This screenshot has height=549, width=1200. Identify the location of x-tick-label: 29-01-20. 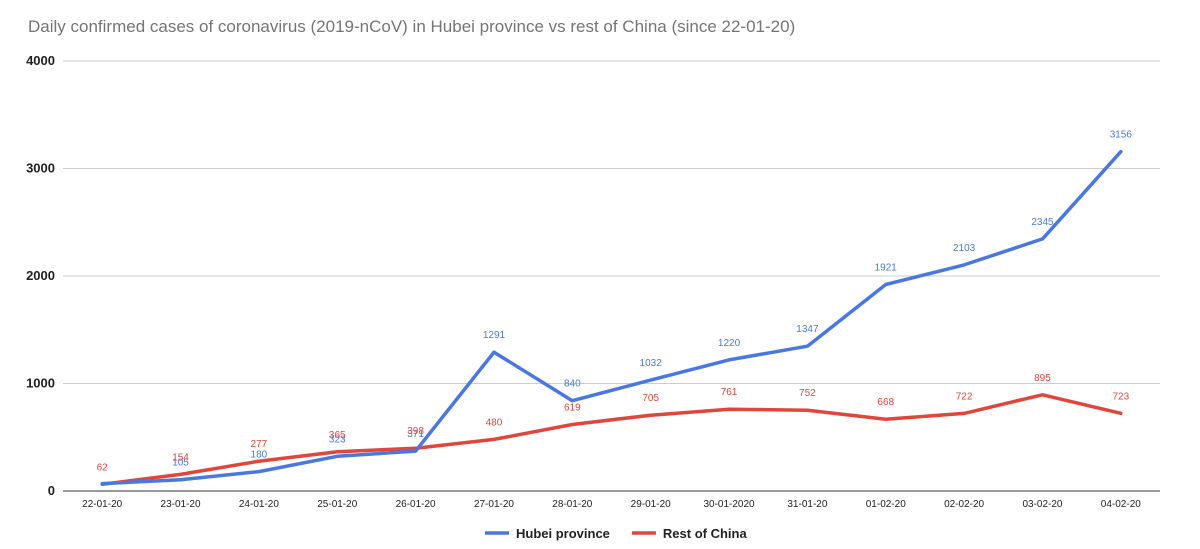
(651, 504).